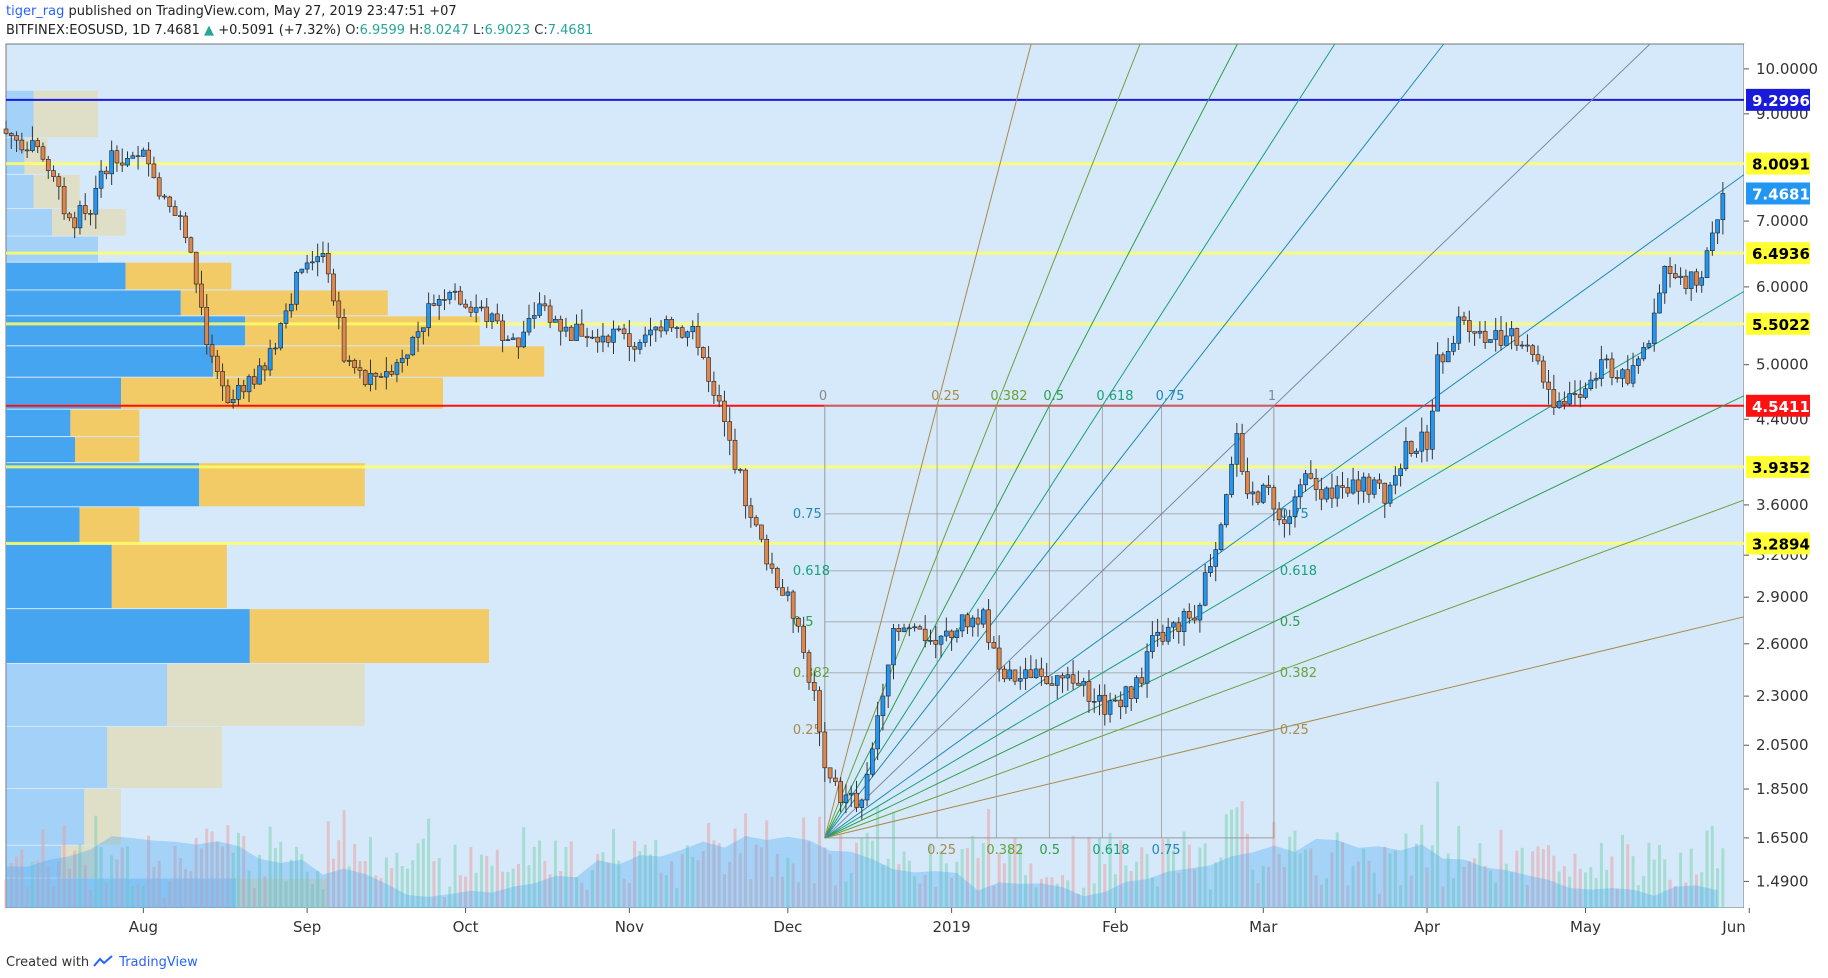 This screenshot has height=978, width=1828. What do you see at coordinates (1781, 101) in the screenshot?
I see `level-tag-label: 9.2996` at bounding box center [1781, 101].